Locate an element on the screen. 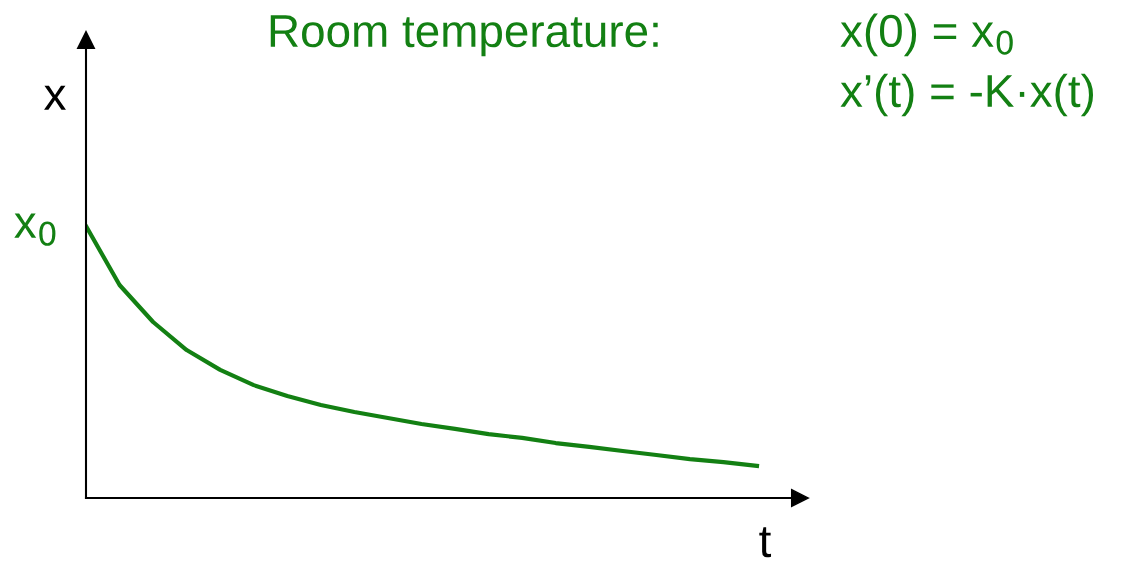  text: x’(t) = -K·x(t) is located at coordinates (967, 95).